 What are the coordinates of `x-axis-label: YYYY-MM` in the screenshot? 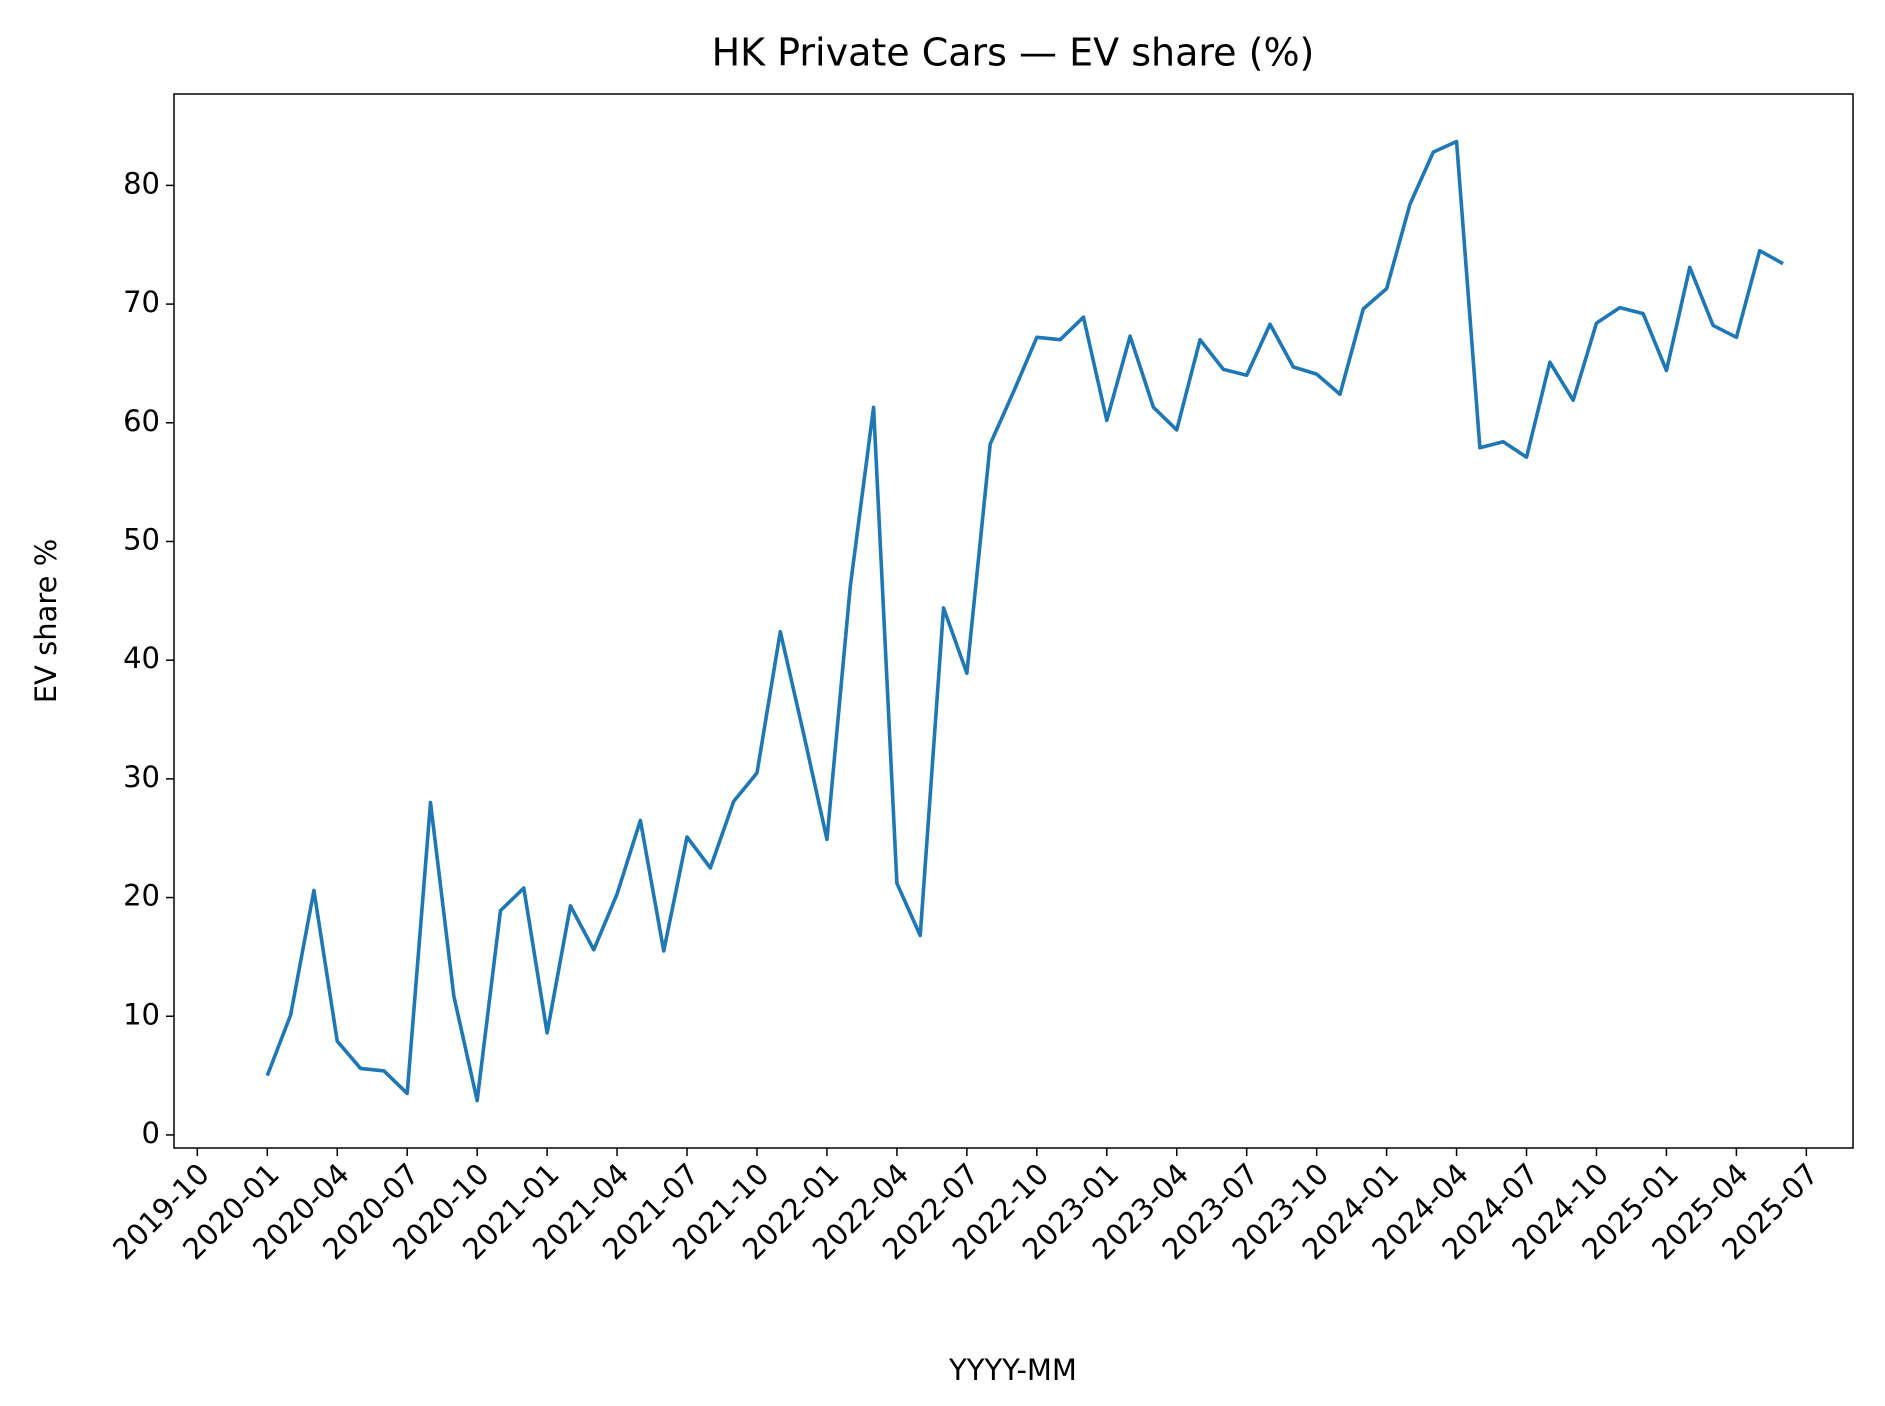 It's located at (1012, 1370).